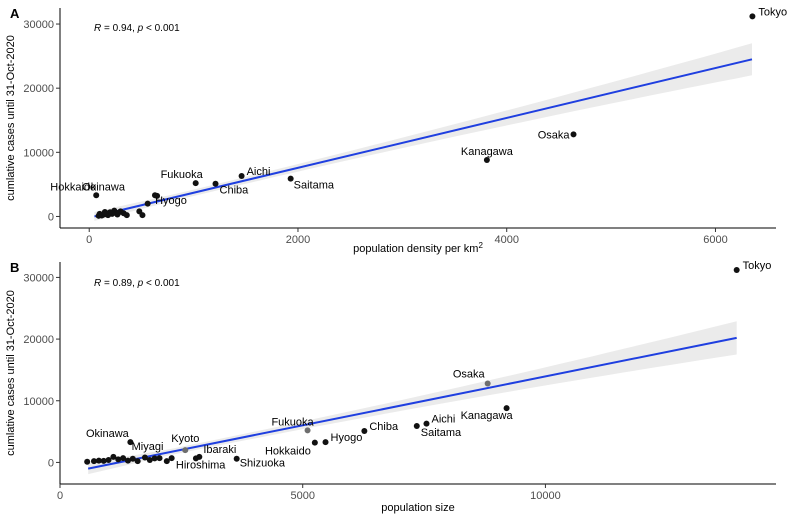 This screenshot has width=788, height=521. What do you see at coordinates (715, 240) in the screenshot?
I see `x-tick-label: 6000` at bounding box center [715, 240].